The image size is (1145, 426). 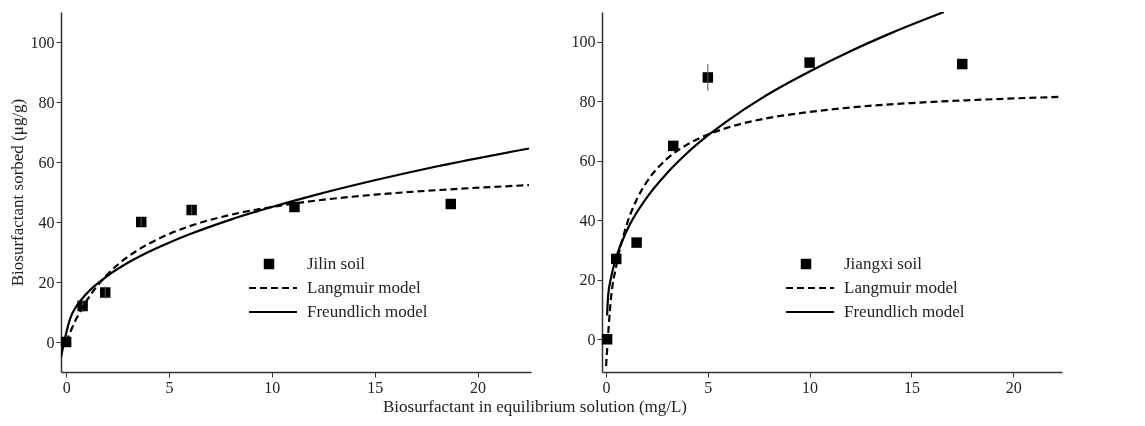 I want to click on y-axis-title: Biosurfactant sorbed (μg/g), so click(x=17, y=192).